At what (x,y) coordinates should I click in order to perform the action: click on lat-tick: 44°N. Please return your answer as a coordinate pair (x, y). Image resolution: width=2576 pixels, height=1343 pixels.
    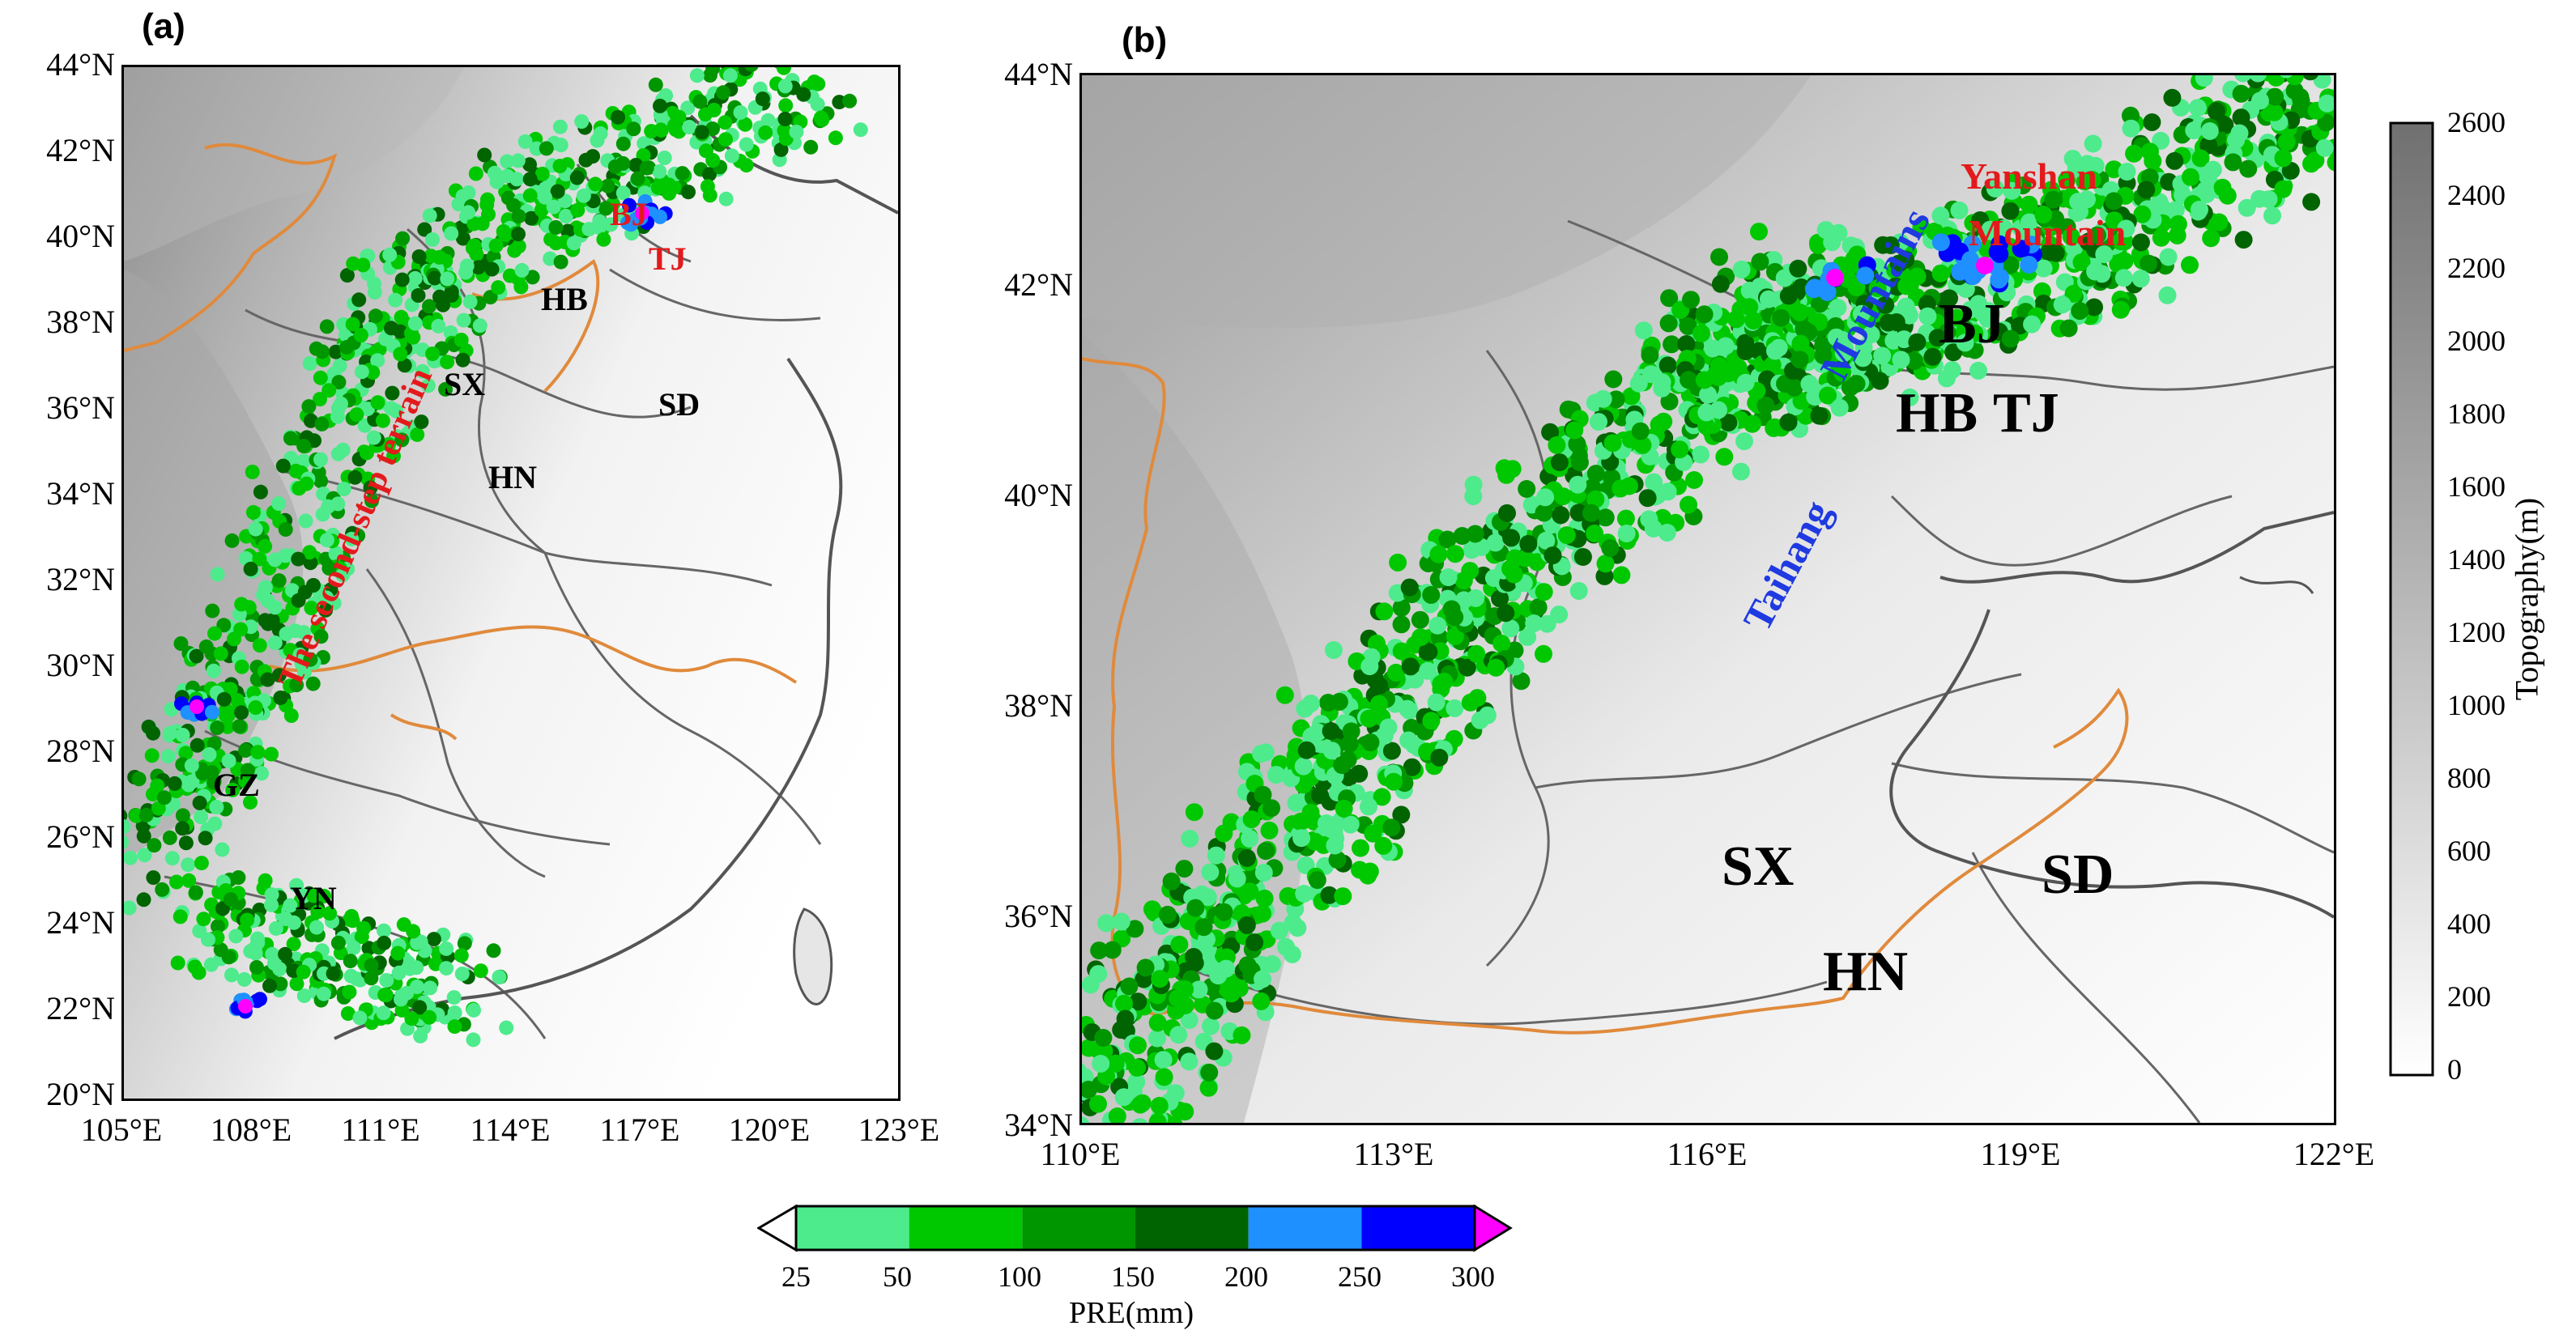
    Looking at the image, I should click on (1038, 74).